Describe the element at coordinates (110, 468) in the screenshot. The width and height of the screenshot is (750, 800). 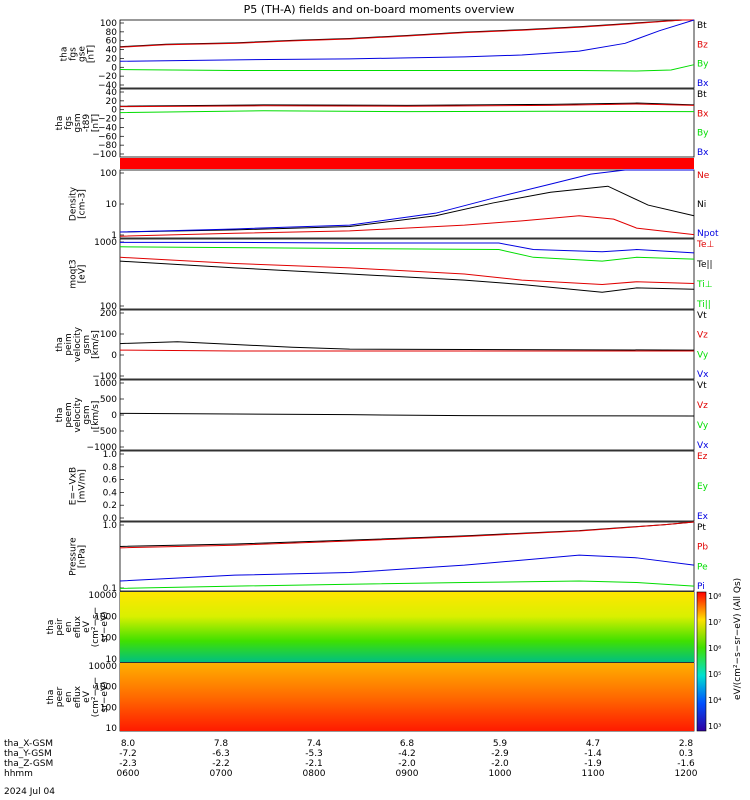
I see `ytick-label: 0.8` at that location.